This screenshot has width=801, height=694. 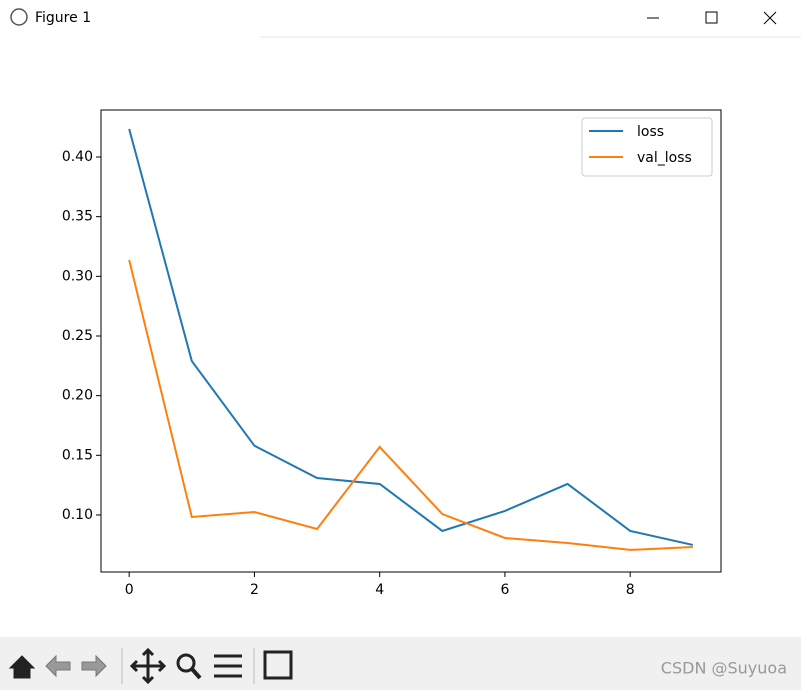 What do you see at coordinates (400, 18) in the screenshot?
I see `title-bar` at bounding box center [400, 18].